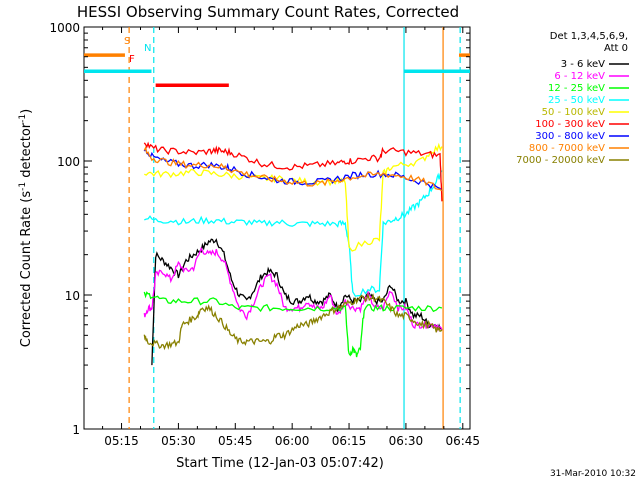  I want to click on x-tick-label-0: 05:15, so click(121, 441).